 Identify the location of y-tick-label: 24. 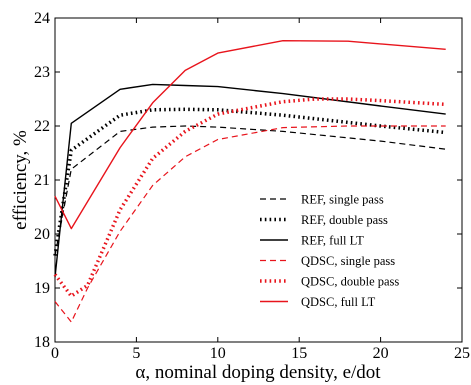
(42, 18).